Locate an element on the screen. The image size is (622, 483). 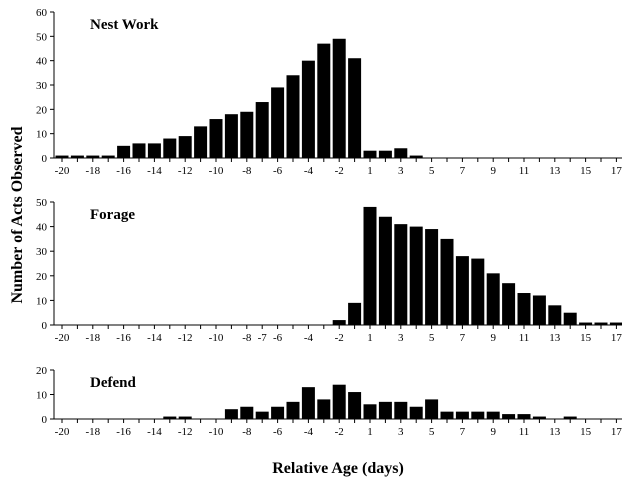
nest-work-x-tick-label: 1 is located at coordinates (370, 171).